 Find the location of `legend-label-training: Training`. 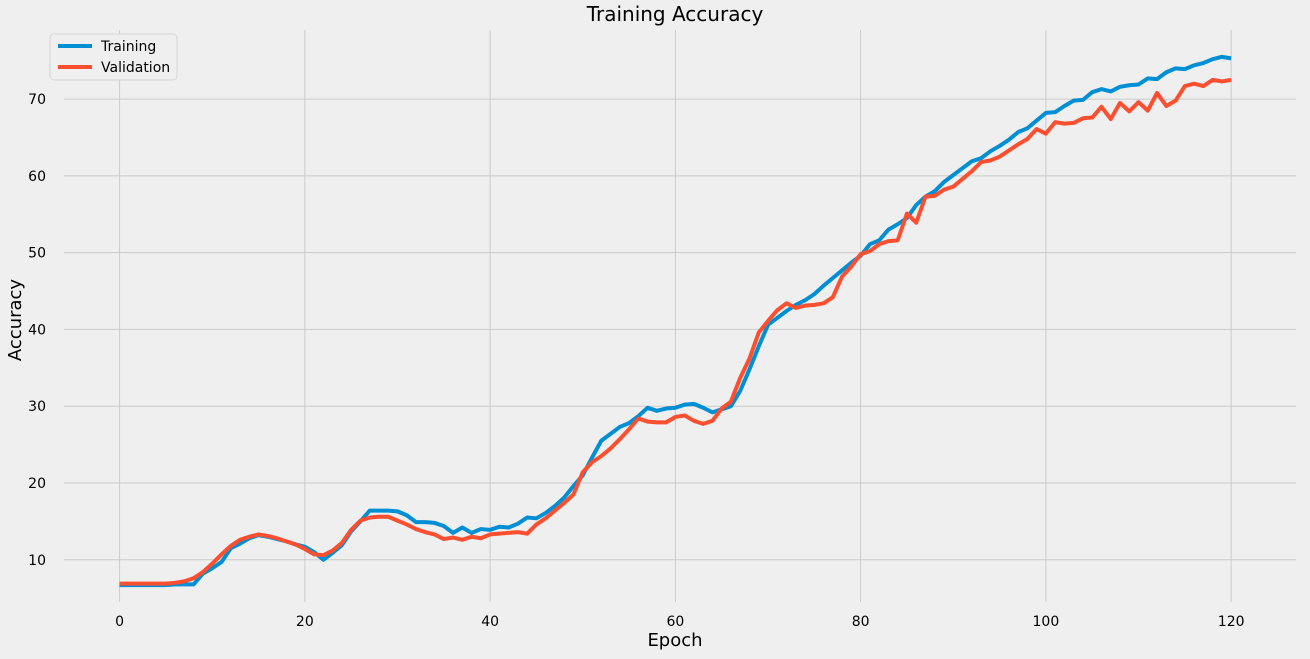

legend-label-training: Training is located at coordinates (128, 47).